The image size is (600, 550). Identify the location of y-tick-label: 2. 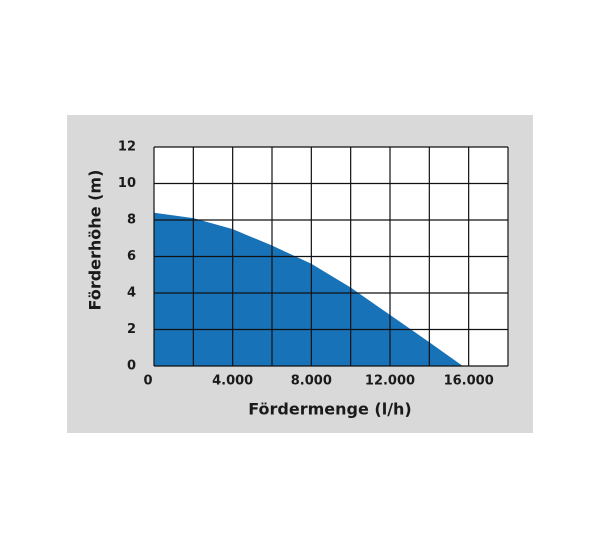
(131, 329).